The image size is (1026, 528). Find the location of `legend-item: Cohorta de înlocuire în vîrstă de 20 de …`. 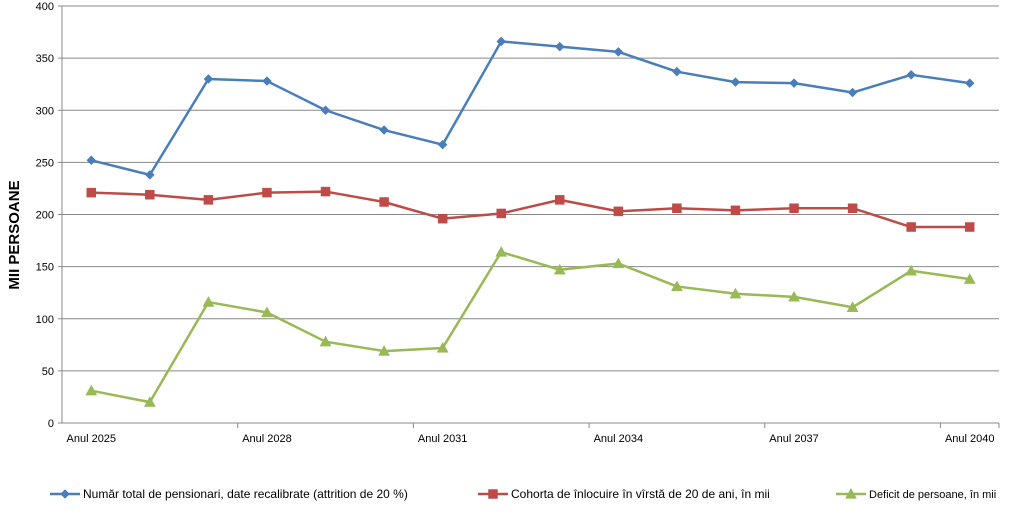

legend-item: Cohorta de înlocuire în vîrstă de 20 de … is located at coordinates (624, 494).